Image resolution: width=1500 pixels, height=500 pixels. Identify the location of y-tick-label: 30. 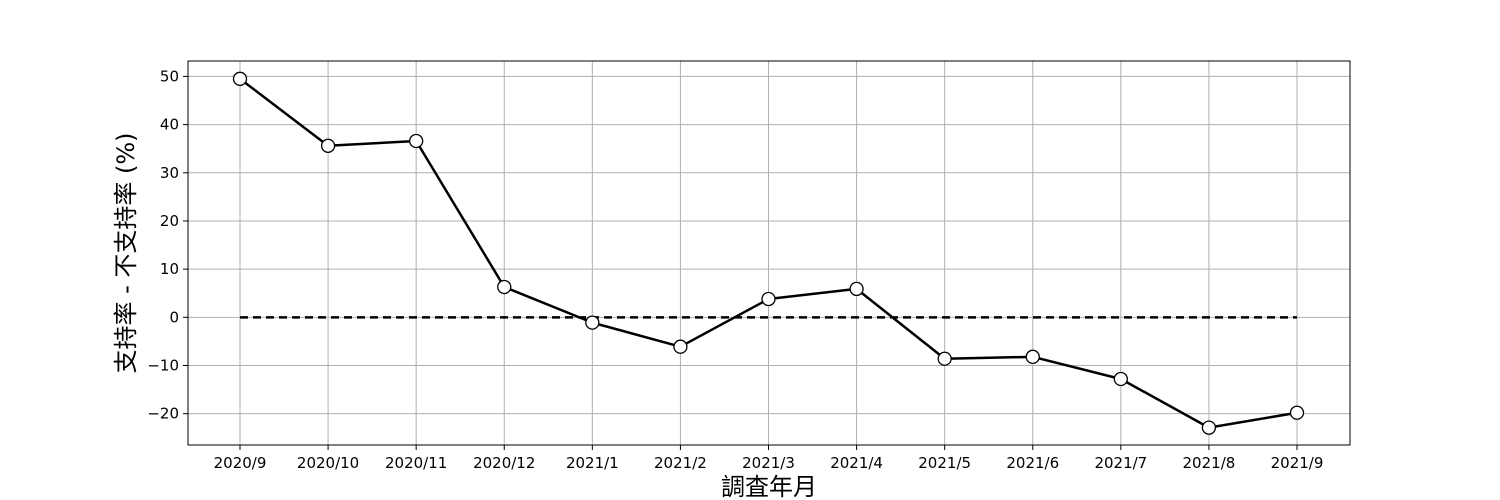
(169, 173).